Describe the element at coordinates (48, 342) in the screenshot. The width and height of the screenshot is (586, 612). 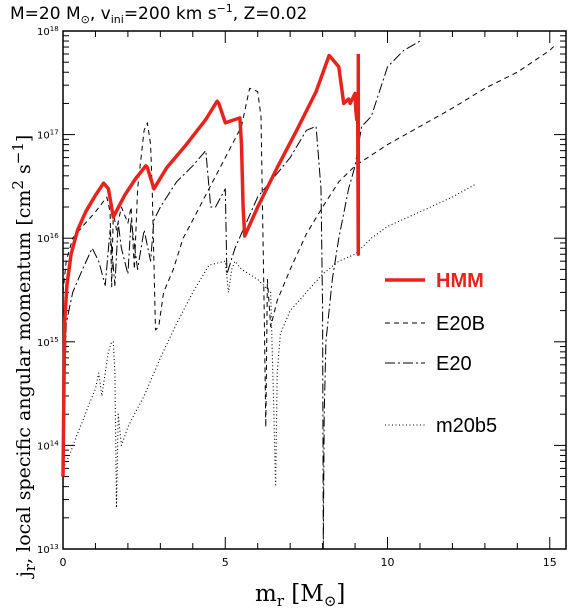
I see `y-tick-label: 1015` at that location.